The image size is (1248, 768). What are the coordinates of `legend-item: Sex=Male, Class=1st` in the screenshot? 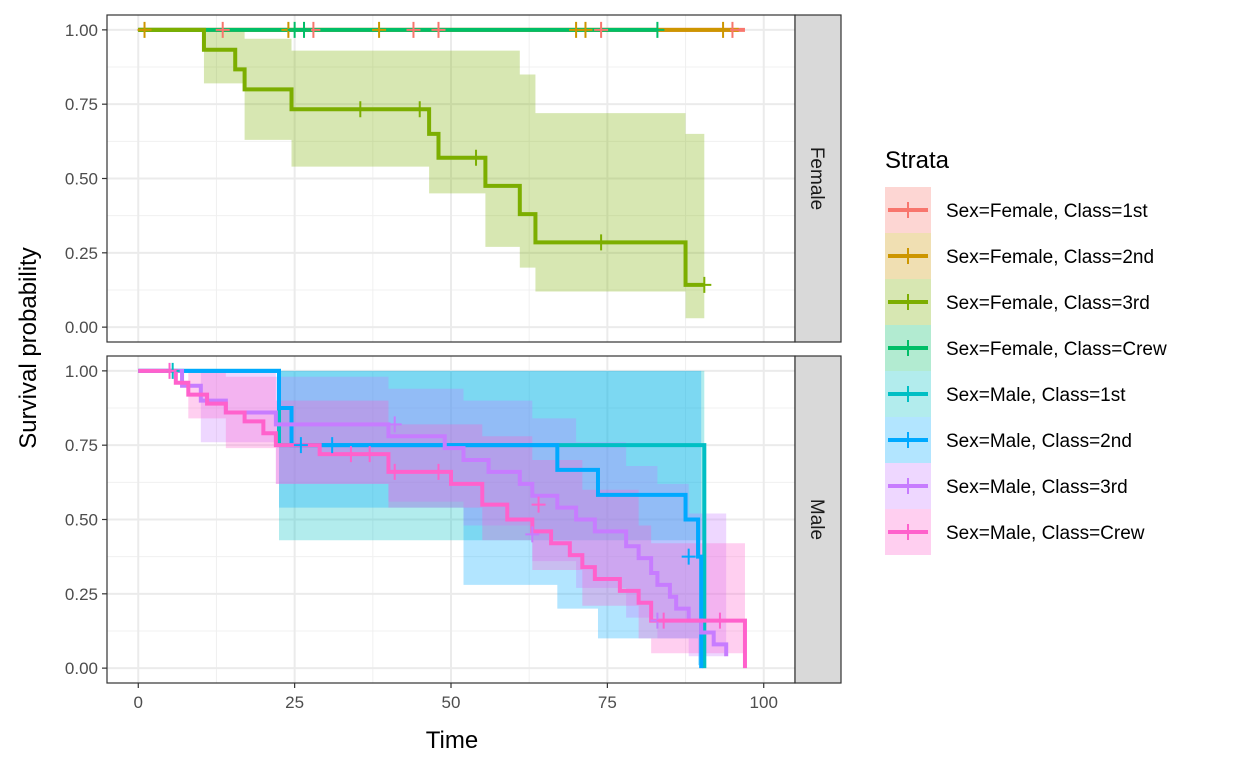 It's located at (1005, 394).